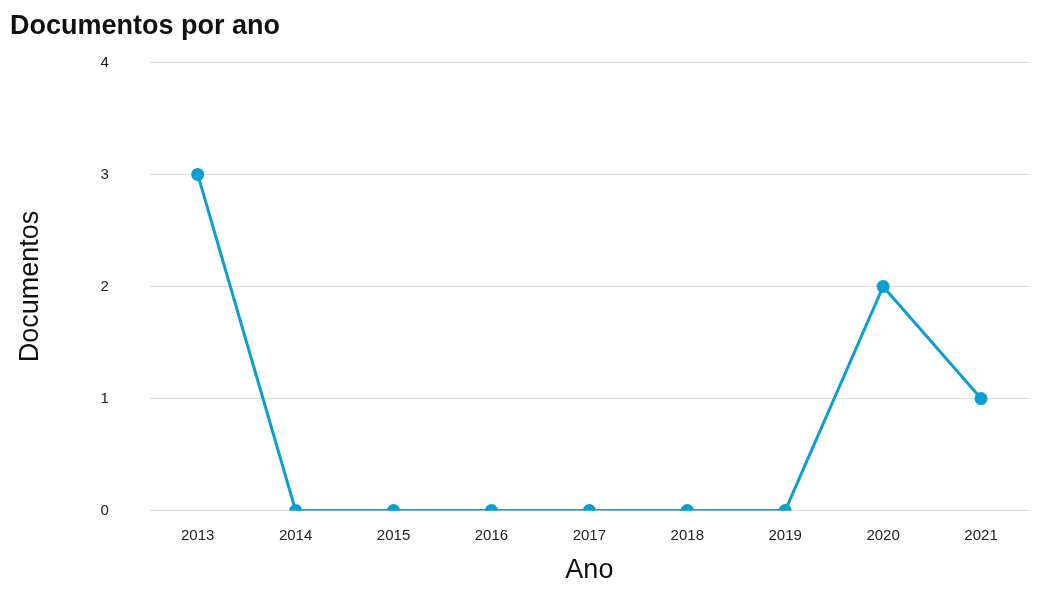 Image resolution: width=1042 pixels, height=591 pixels. Describe the element at coordinates (295, 534) in the screenshot. I see `x-tick-label: 2014` at that location.